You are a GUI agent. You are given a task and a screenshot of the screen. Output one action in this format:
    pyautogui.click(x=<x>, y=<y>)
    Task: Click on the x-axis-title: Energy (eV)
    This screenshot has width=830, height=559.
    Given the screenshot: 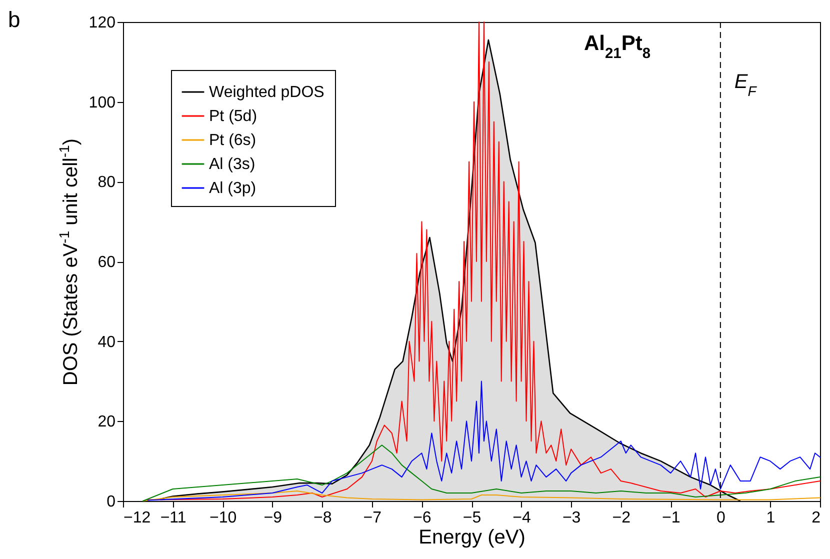 What is the action you would take?
    pyautogui.click(x=472, y=537)
    